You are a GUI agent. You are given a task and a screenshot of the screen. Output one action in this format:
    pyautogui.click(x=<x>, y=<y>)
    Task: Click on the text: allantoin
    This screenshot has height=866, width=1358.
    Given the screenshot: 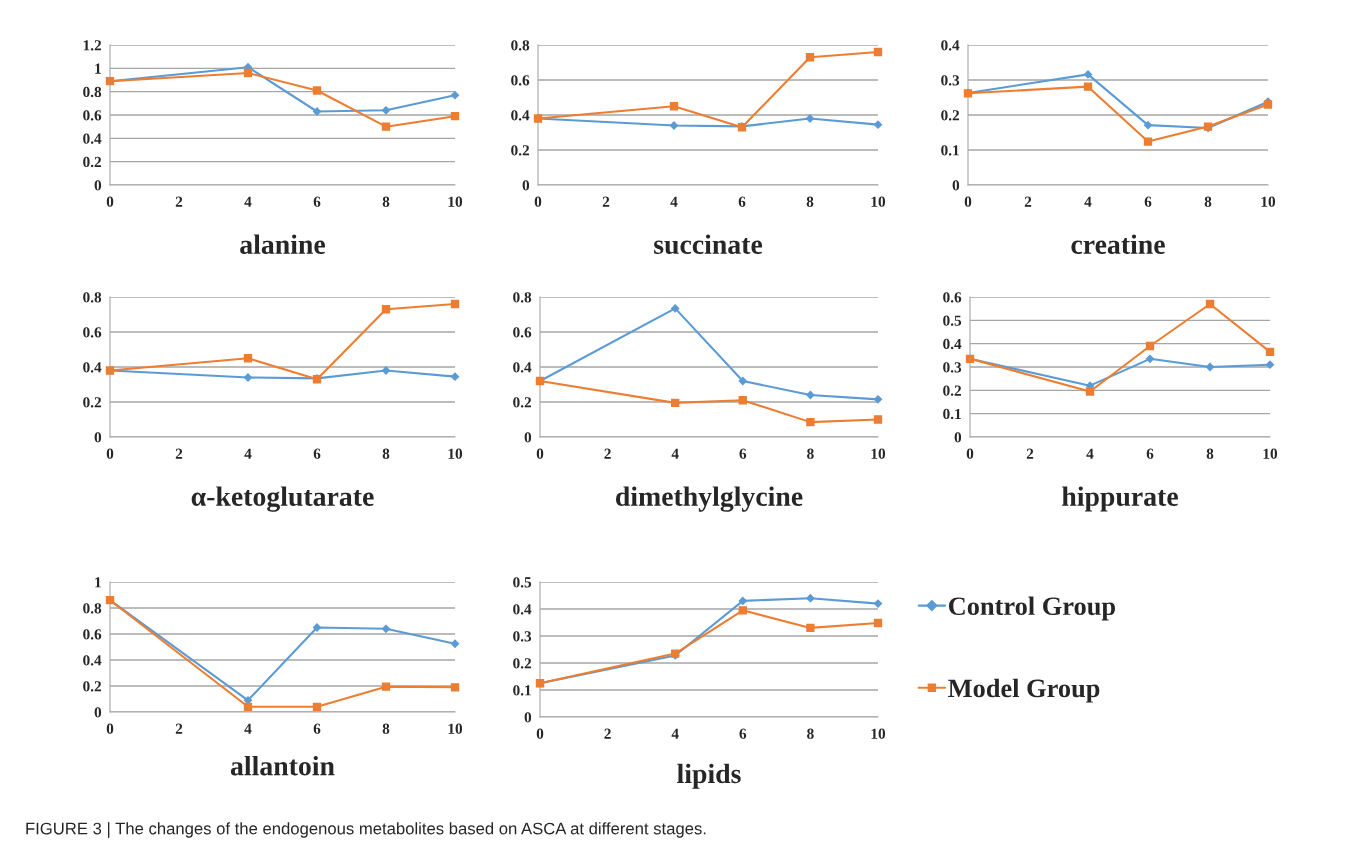 What is the action you would take?
    pyautogui.click(x=282, y=765)
    